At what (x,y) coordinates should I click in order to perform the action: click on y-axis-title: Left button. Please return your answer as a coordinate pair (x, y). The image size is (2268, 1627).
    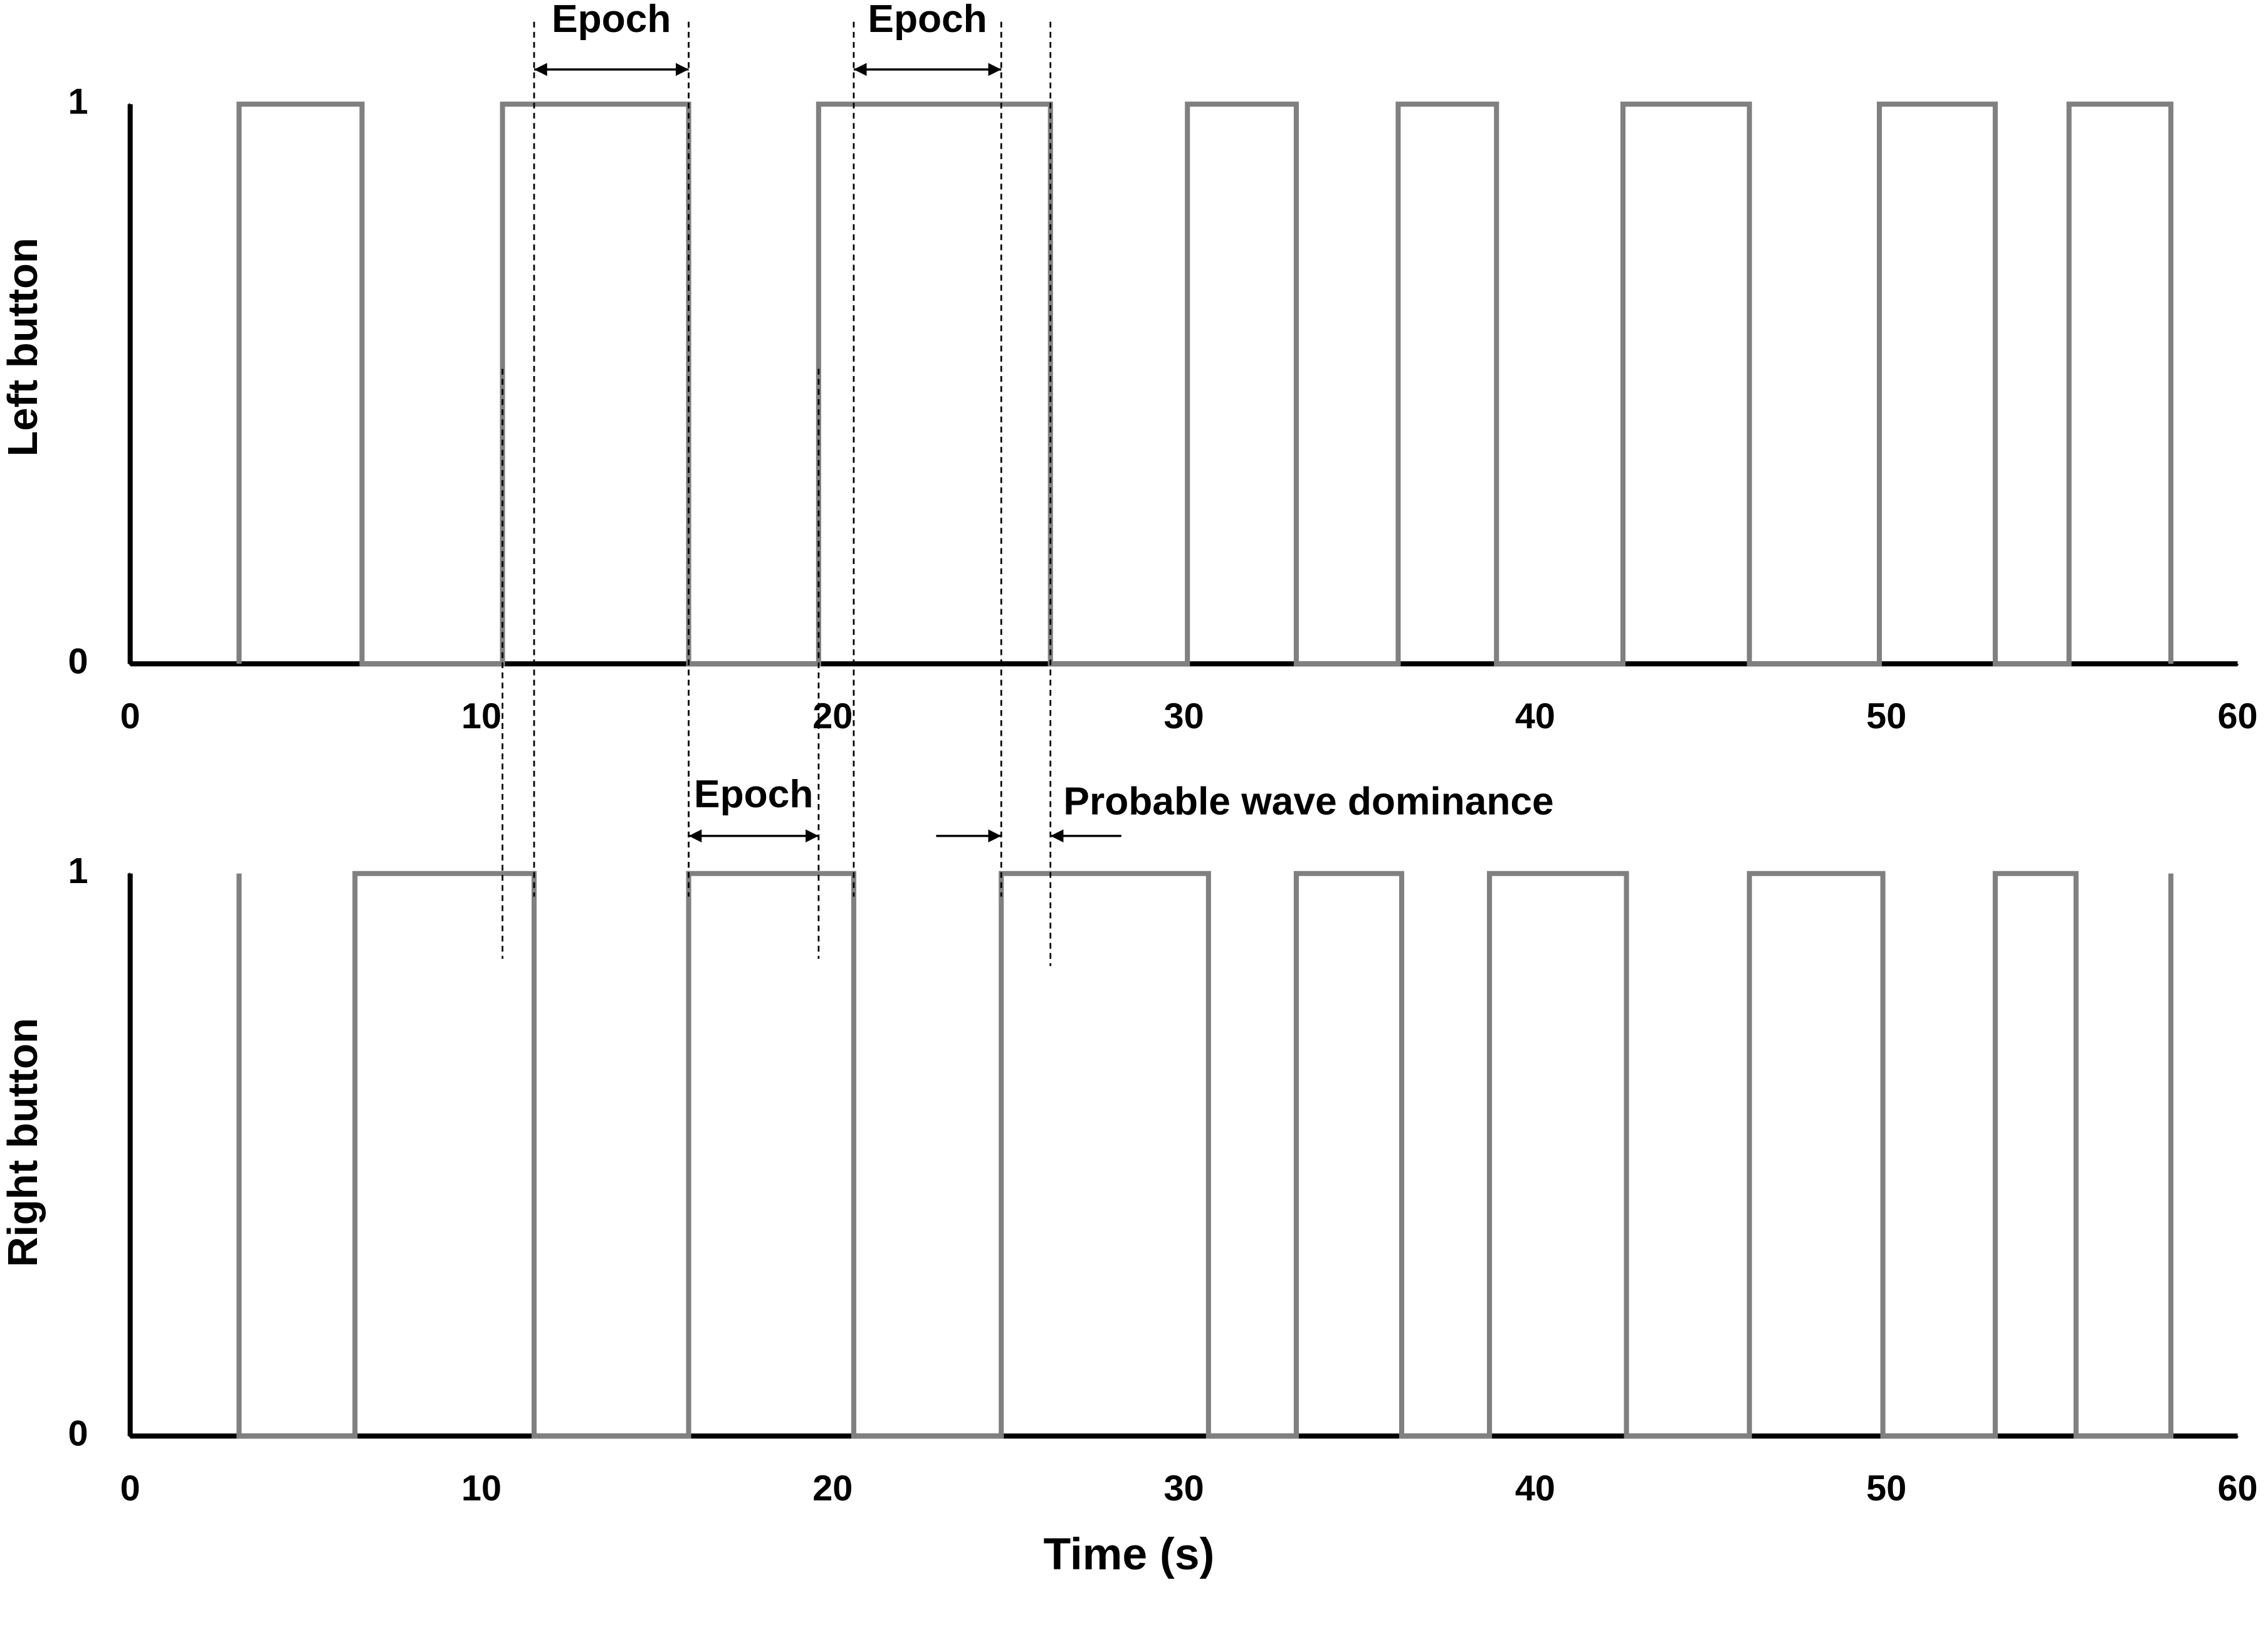
    Looking at the image, I should click on (23, 347).